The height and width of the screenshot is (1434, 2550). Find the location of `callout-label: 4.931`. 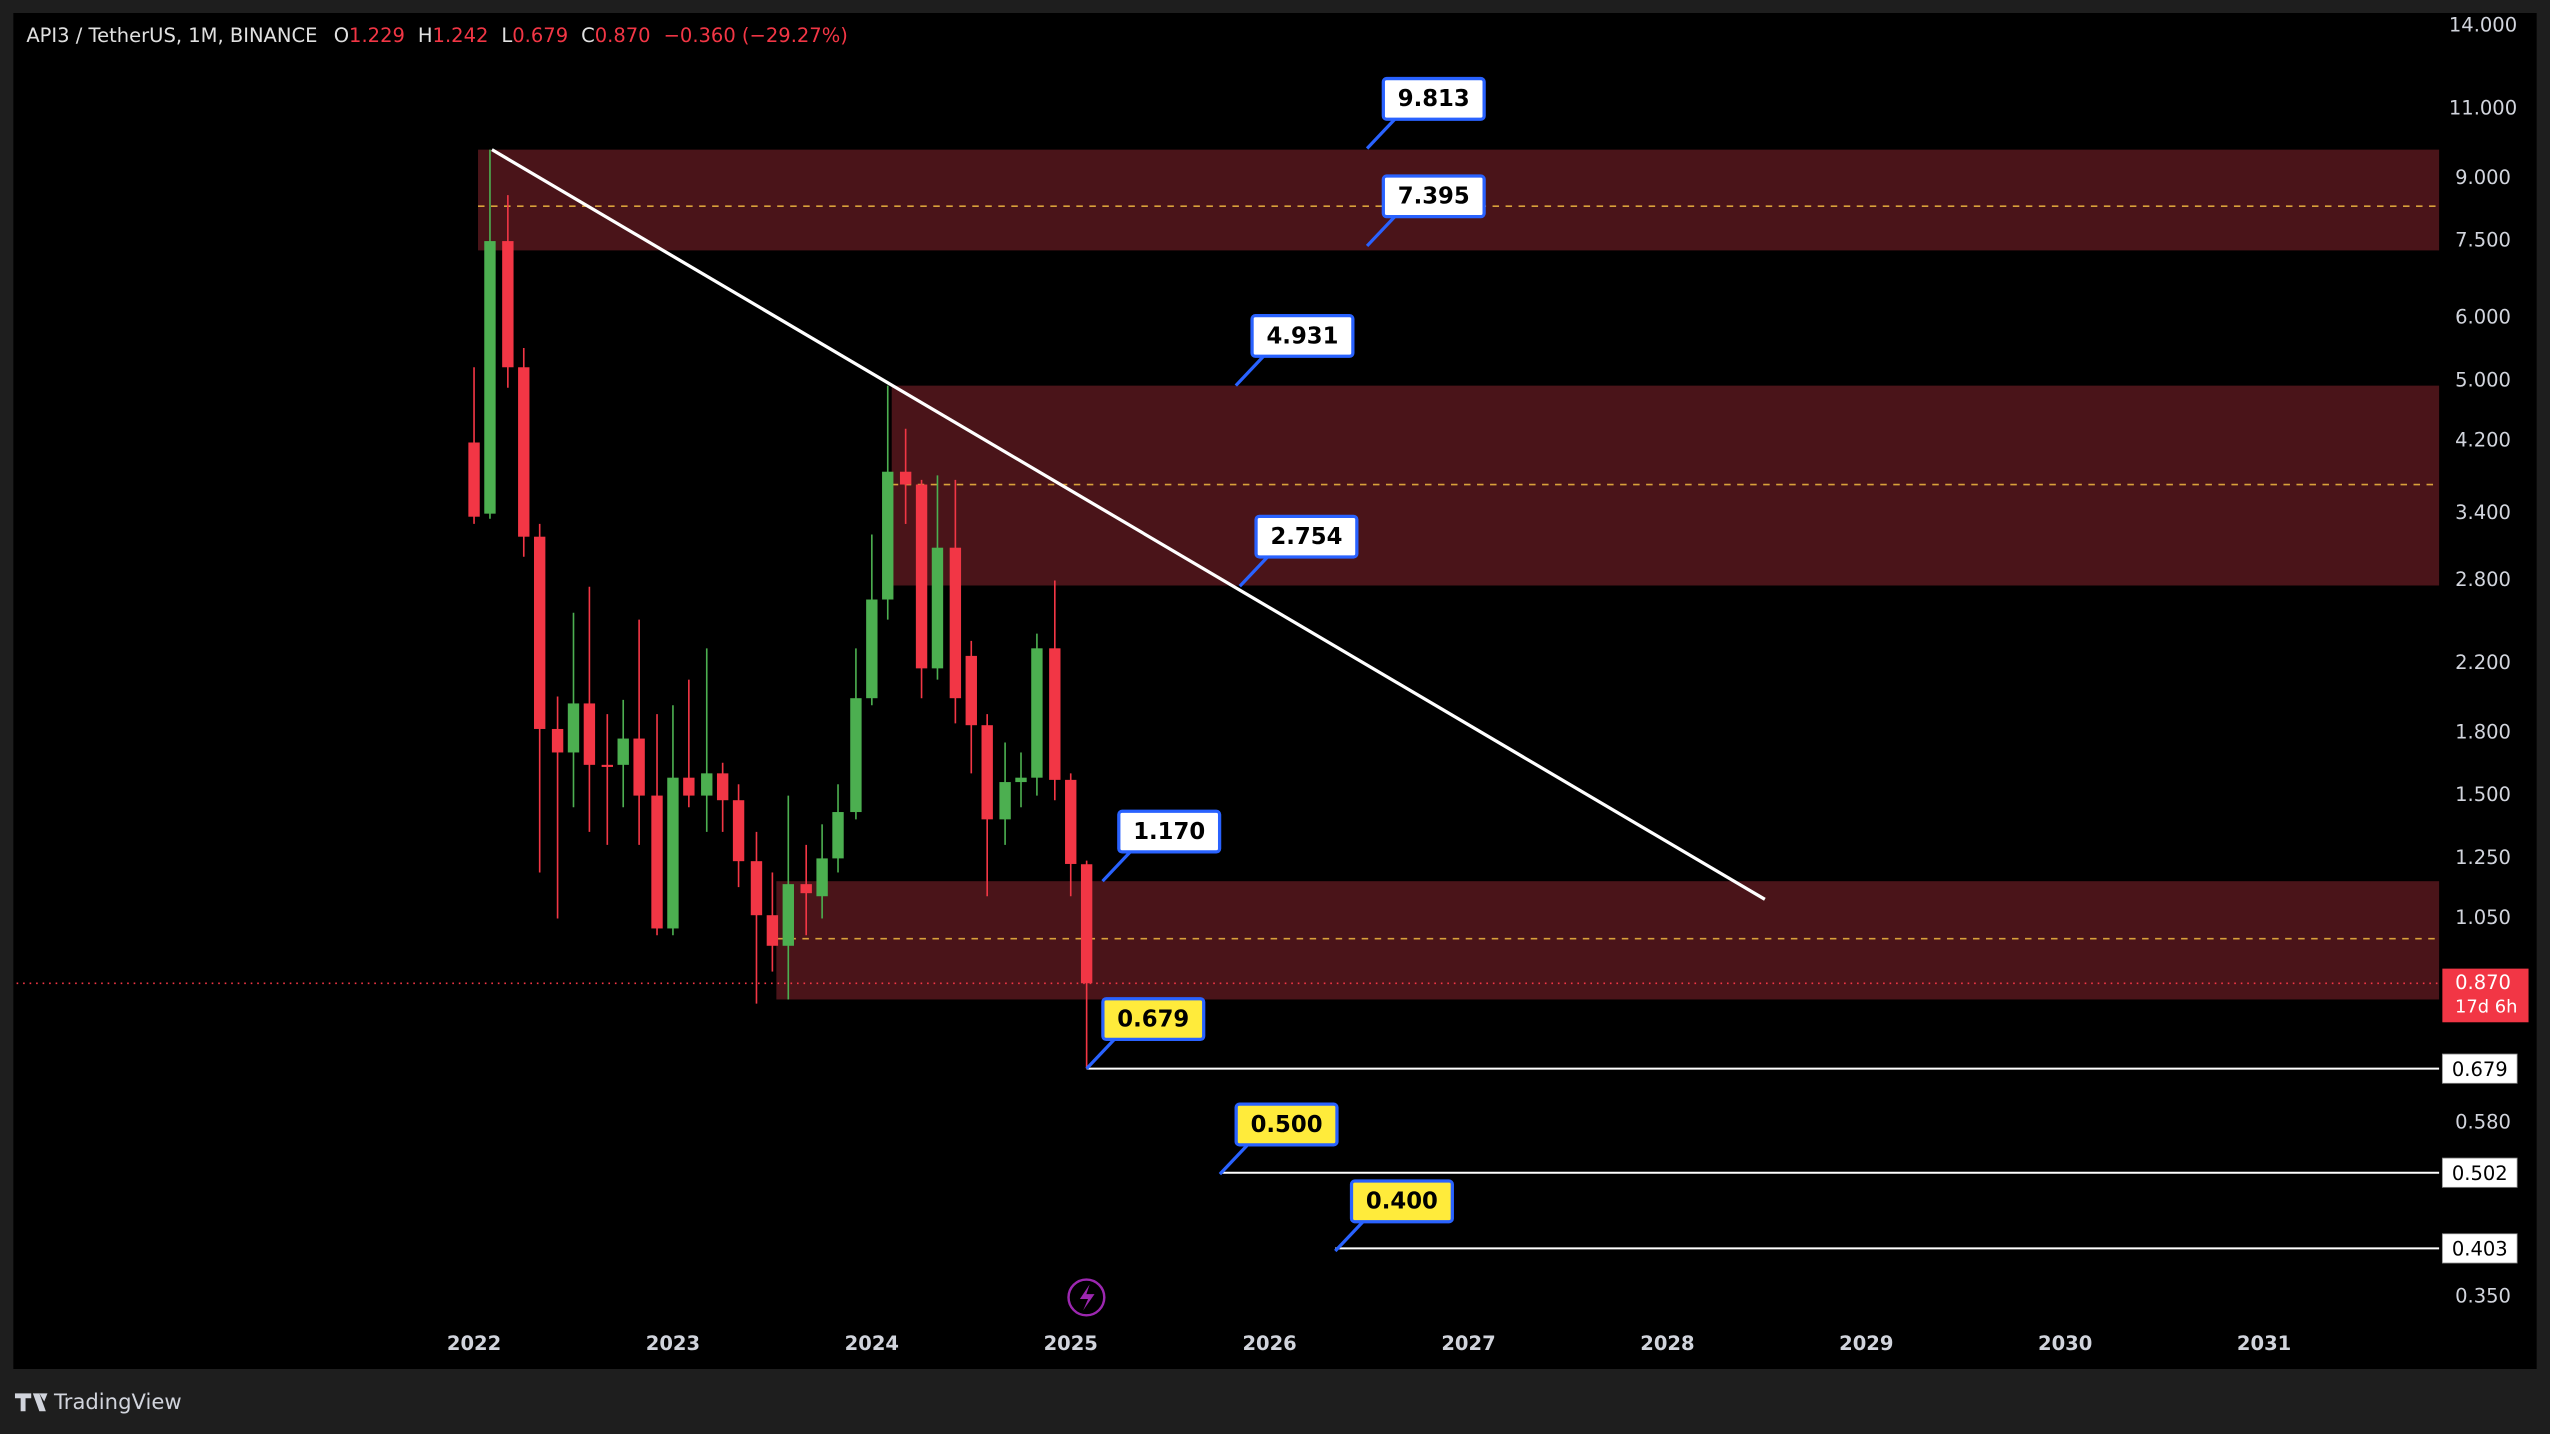

callout-label: 4.931 is located at coordinates (1302, 336).